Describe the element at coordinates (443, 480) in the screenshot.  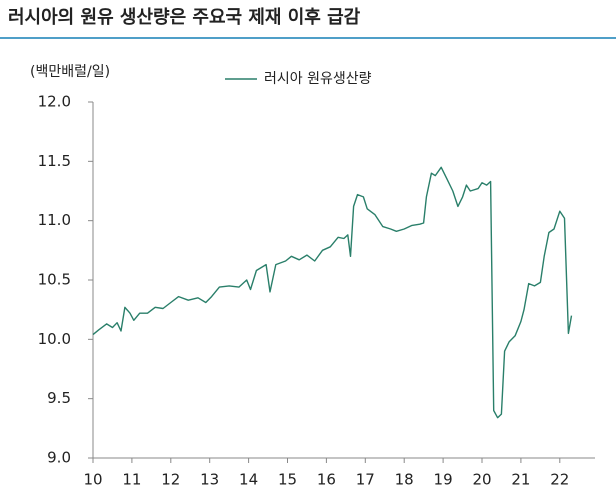
I see `x-tick-label: 19` at that location.